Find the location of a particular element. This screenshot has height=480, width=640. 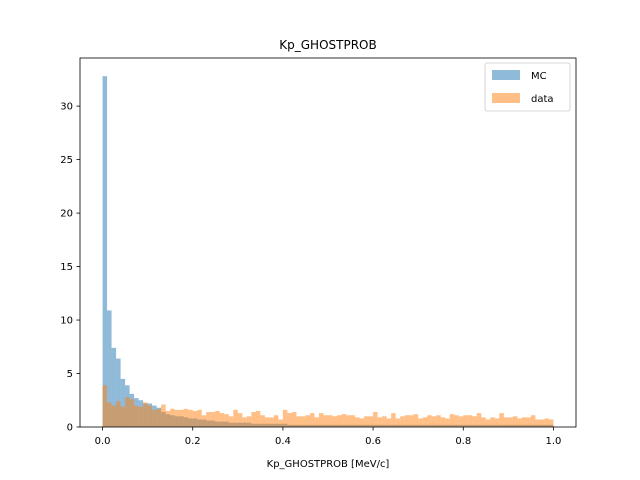

legend-swatch-mc is located at coordinates (506, 75).